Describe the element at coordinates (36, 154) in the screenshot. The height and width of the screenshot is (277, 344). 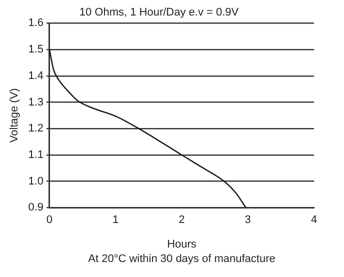
I see `y-tick-label: 1.1` at that location.